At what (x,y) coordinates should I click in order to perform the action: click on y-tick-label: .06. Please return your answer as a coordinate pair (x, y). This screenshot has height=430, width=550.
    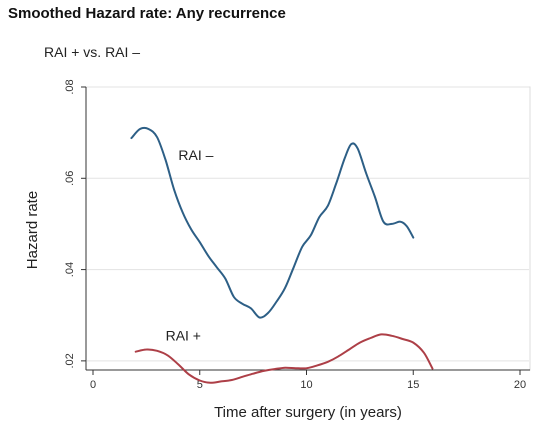
    Looking at the image, I should click on (70, 178).